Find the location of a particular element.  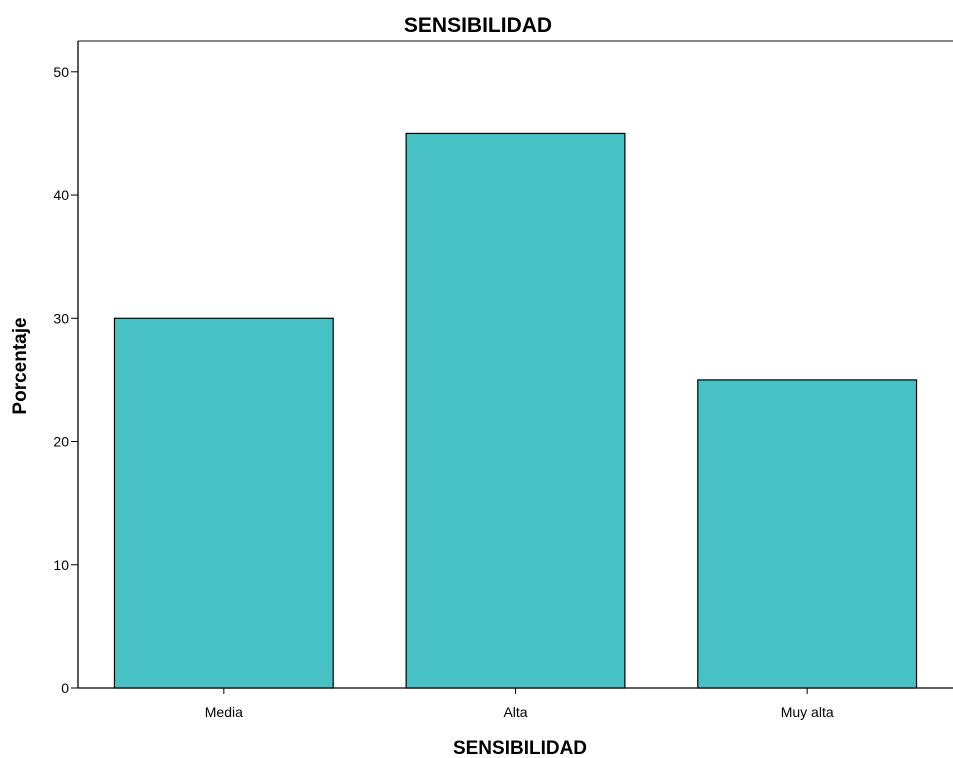

bar-media is located at coordinates (223, 503).